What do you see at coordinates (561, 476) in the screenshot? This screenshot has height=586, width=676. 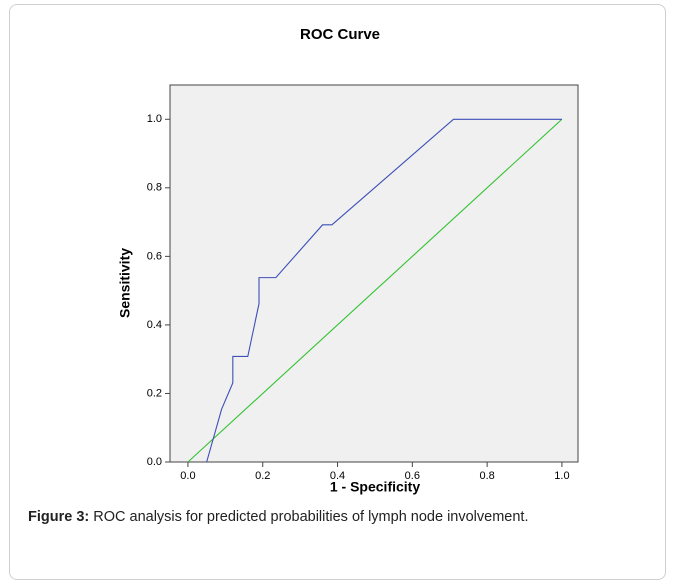 I see `x-tick-label: 1.0` at bounding box center [561, 476].